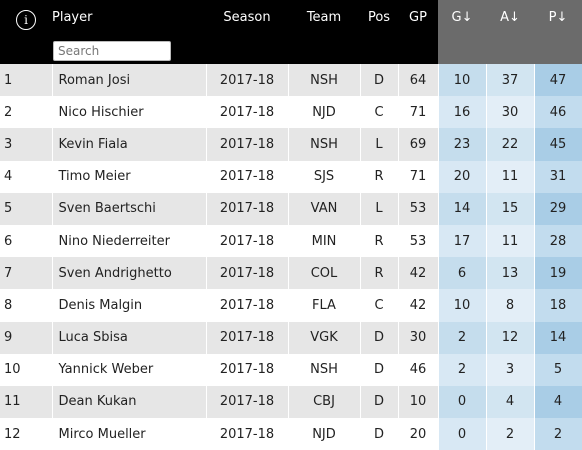  Describe the element at coordinates (558, 176) in the screenshot. I see `points-cell: 31` at that location.